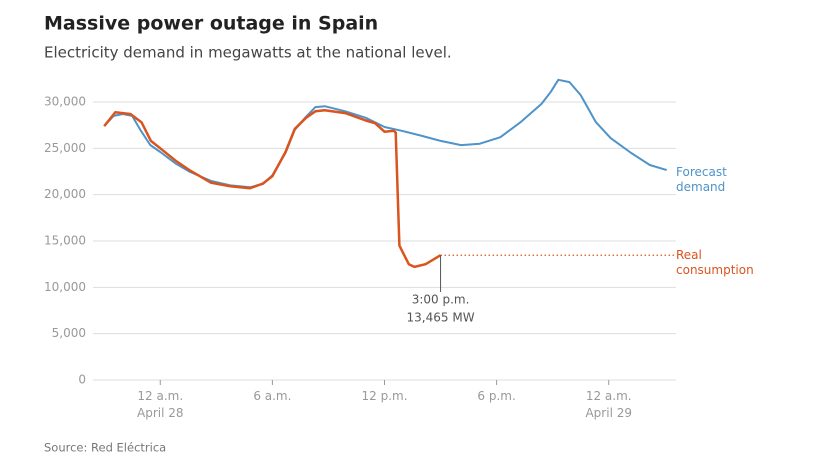 Image resolution: width=814 pixels, height=468 pixels. Describe the element at coordinates (65, 194) in the screenshot. I see `y-tick-label: 20,000` at that location.